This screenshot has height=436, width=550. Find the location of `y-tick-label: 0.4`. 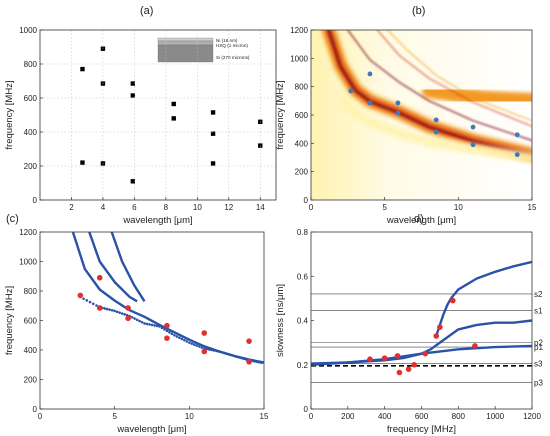

y-tick-label: 0.4 is located at coordinates (303, 321).